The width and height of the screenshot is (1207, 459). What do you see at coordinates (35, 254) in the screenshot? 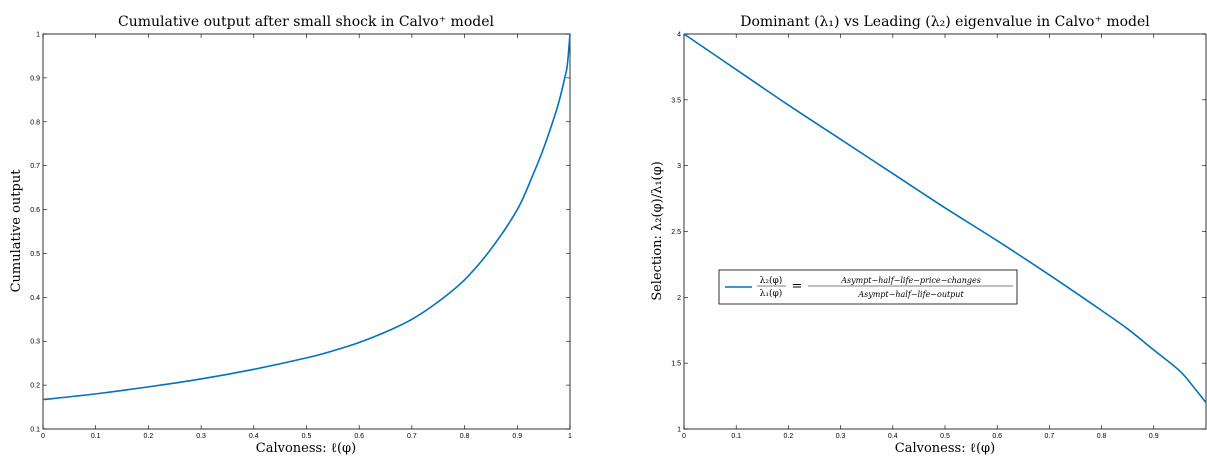
I see `y-tick-label: 0.5` at bounding box center [35, 254].